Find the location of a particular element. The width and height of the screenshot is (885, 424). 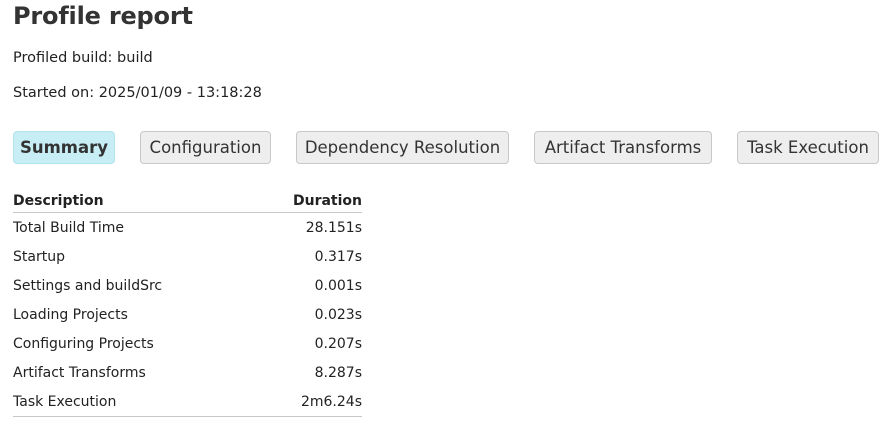

page-title: Profile report is located at coordinates (103, 16).